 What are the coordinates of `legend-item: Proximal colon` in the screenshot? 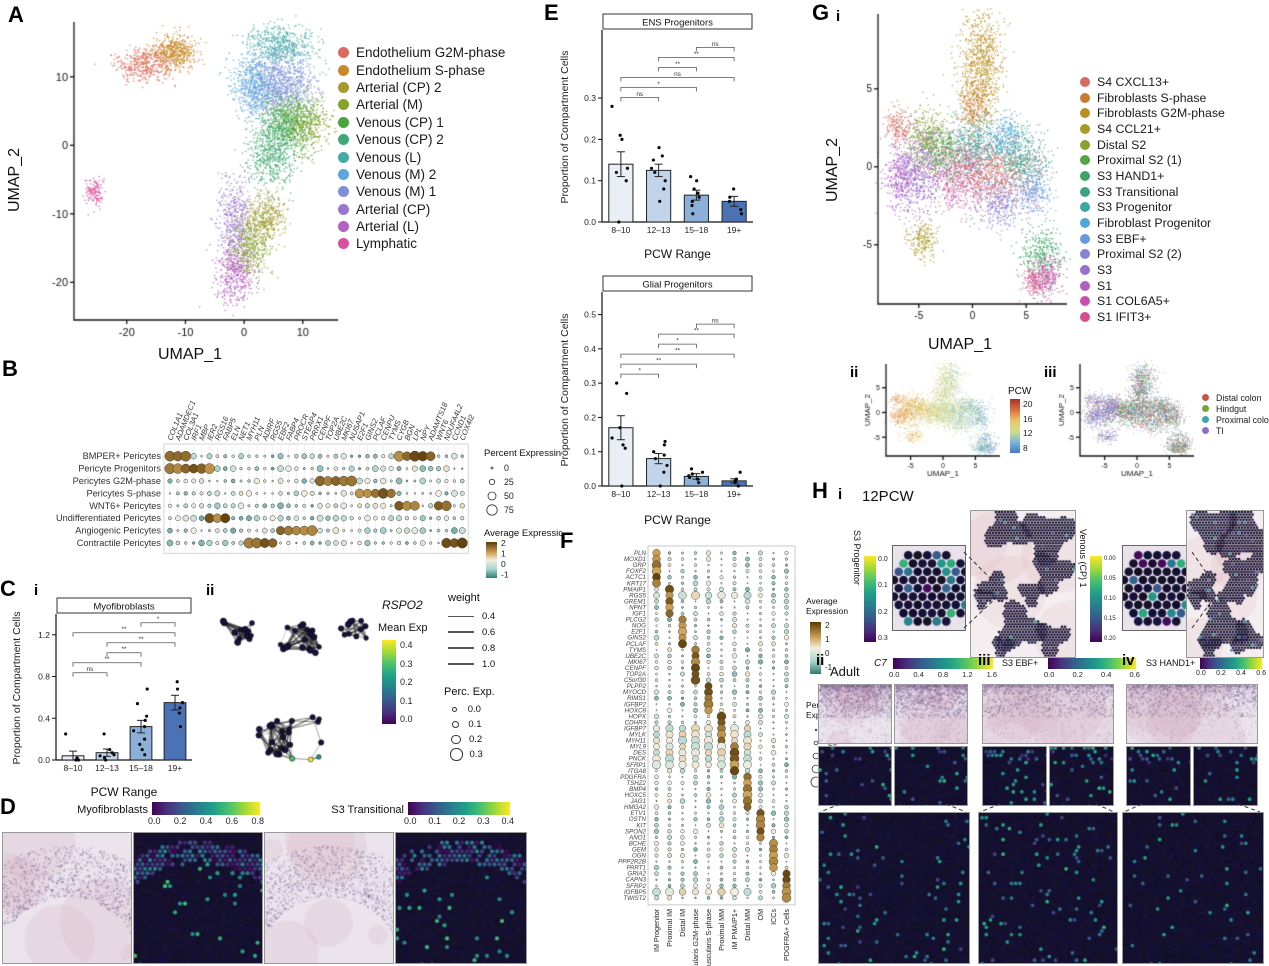 It's located at (1235, 419).